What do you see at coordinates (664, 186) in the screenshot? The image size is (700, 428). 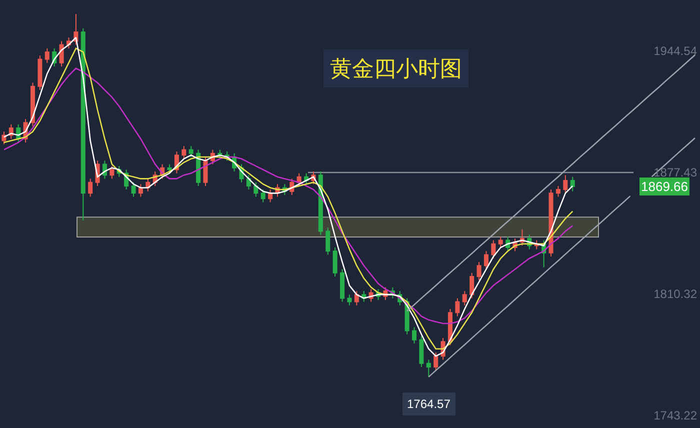 I see `annotation: 1869.66` at bounding box center [664, 186].